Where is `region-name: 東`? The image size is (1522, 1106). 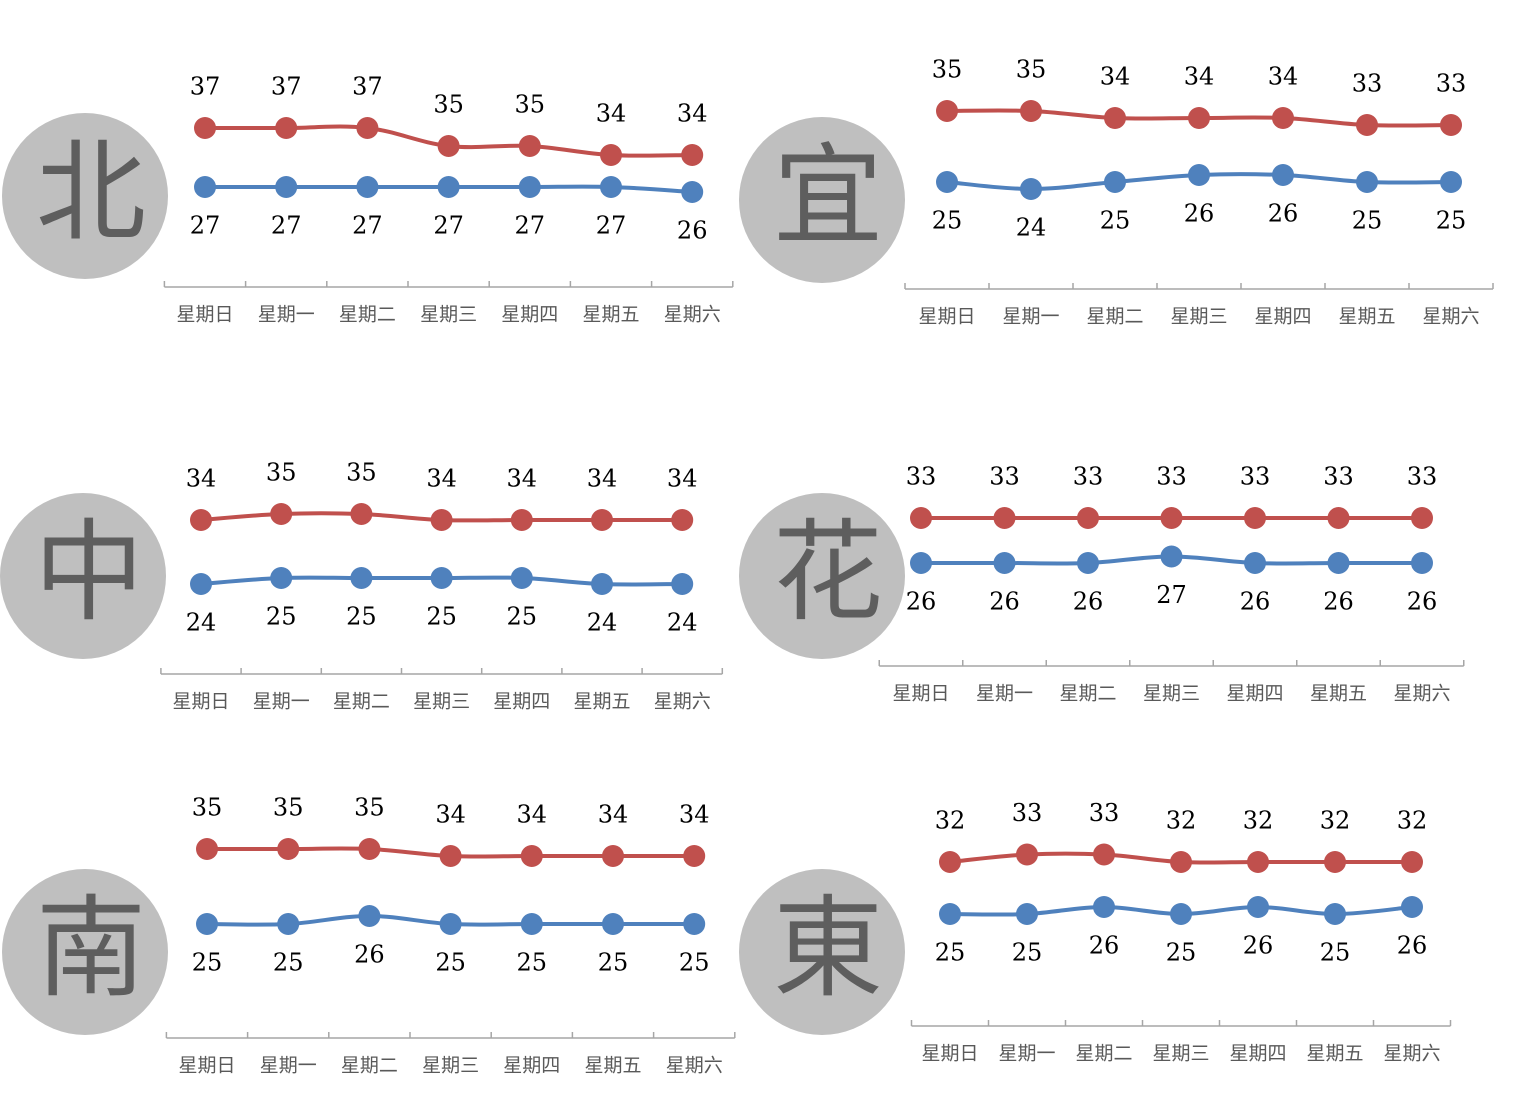
region-name: 東 is located at coordinates (828, 948).